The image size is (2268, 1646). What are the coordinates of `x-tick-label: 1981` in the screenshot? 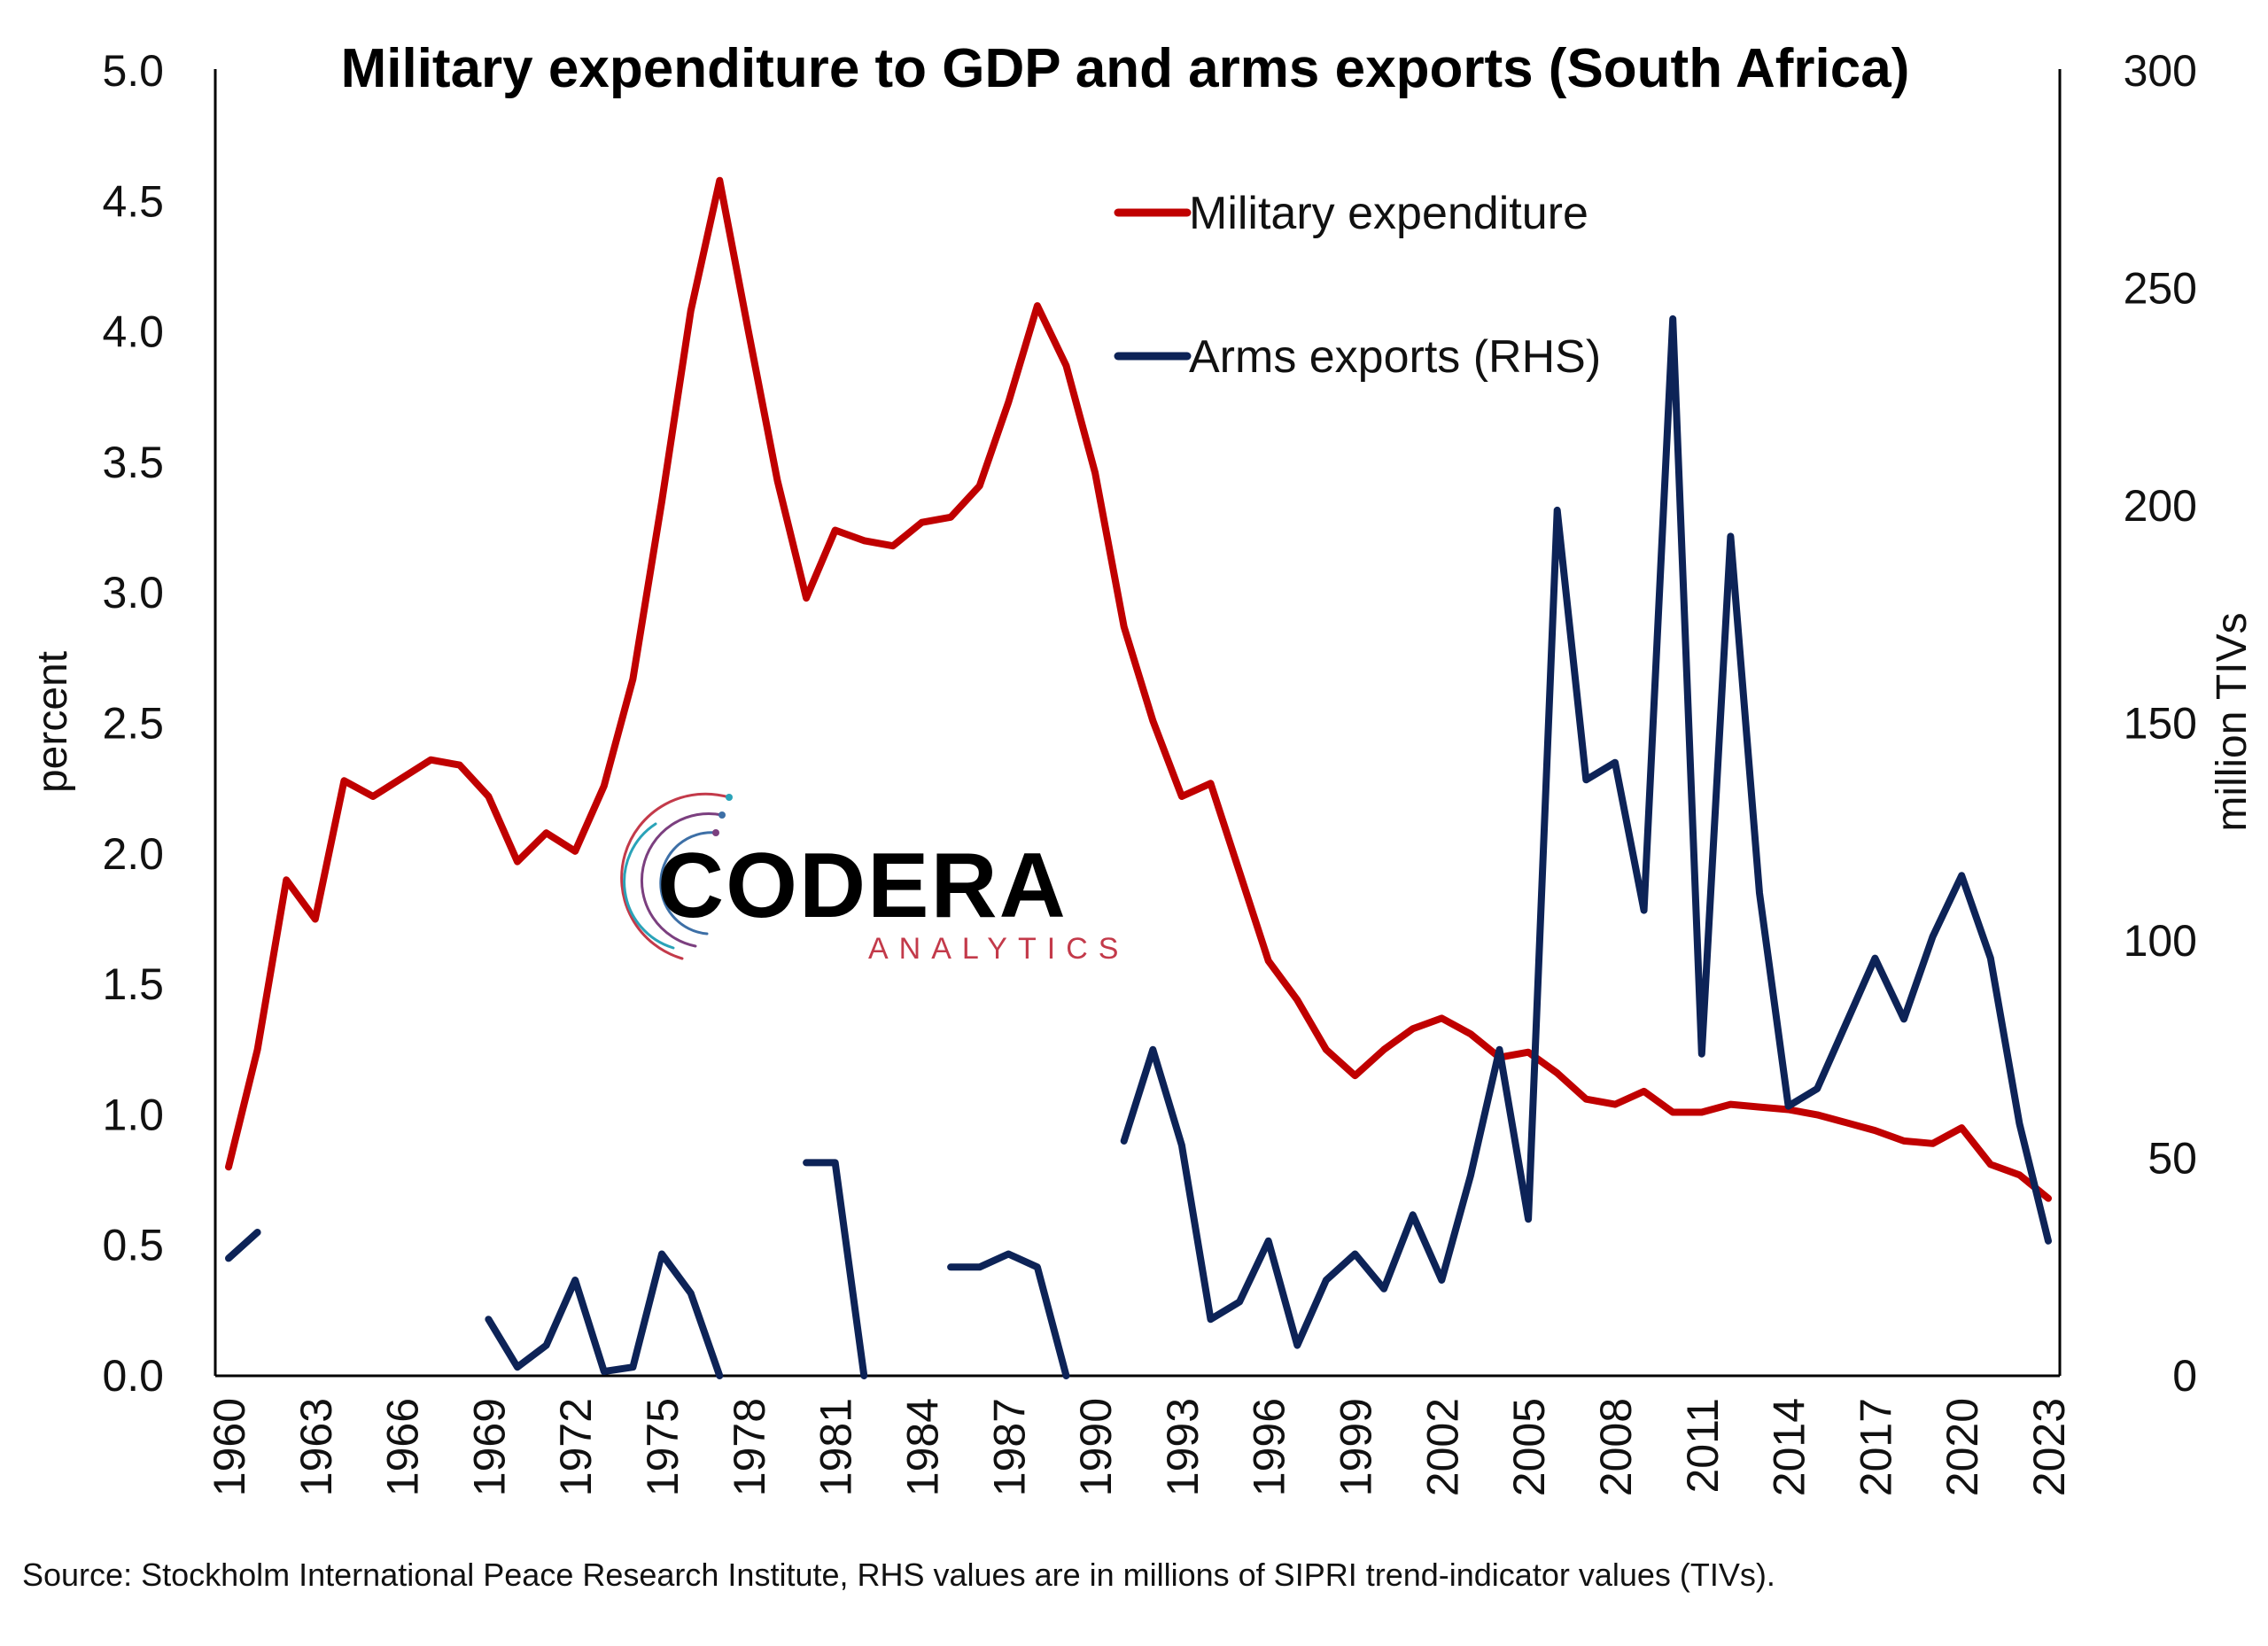 It's located at (836, 1447).